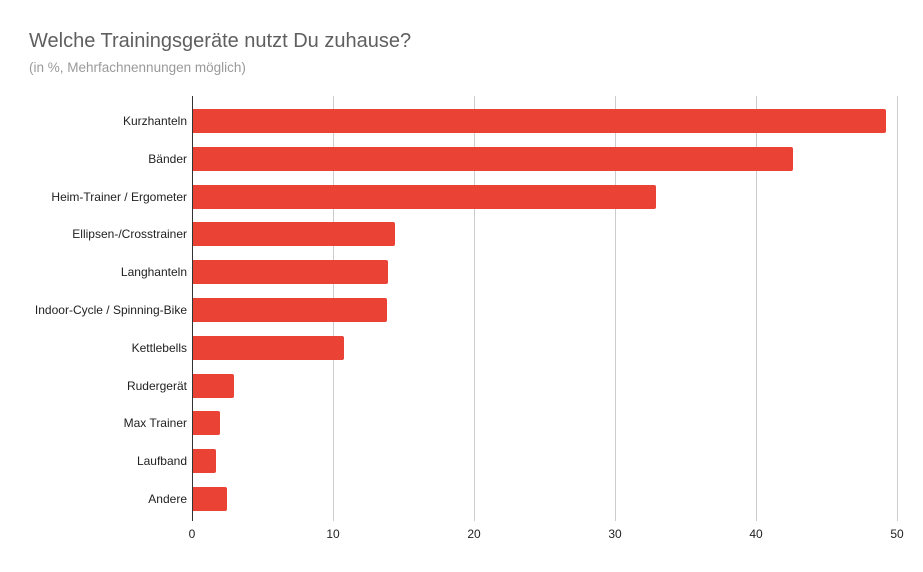  What do you see at coordinates (333, 534) in the screenshot?
I see `x-tick-label: 10` at bounding box center [333, 534].